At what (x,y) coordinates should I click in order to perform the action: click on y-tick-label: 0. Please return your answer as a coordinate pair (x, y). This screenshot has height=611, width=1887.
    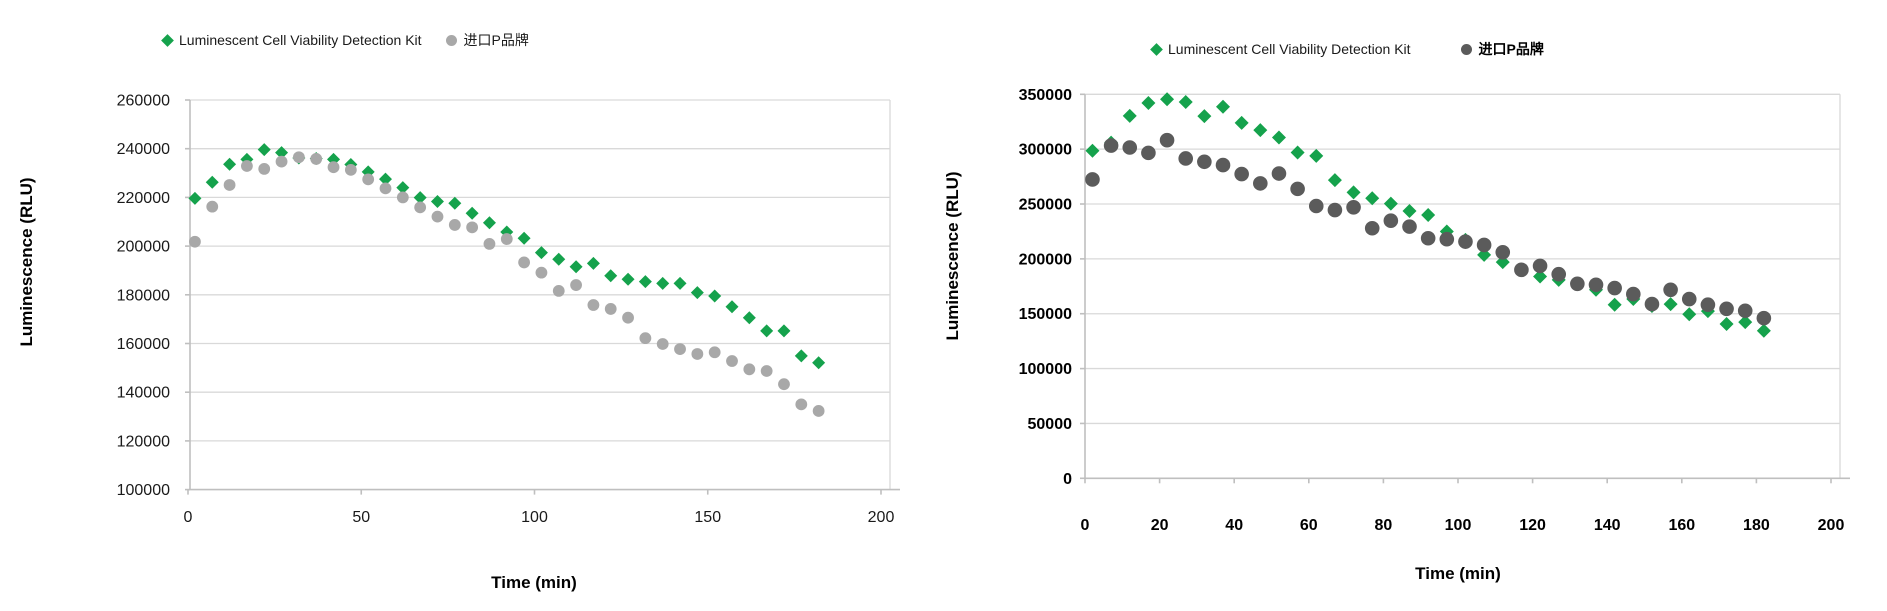
    Looking at the image, I should click on (1067, 479).